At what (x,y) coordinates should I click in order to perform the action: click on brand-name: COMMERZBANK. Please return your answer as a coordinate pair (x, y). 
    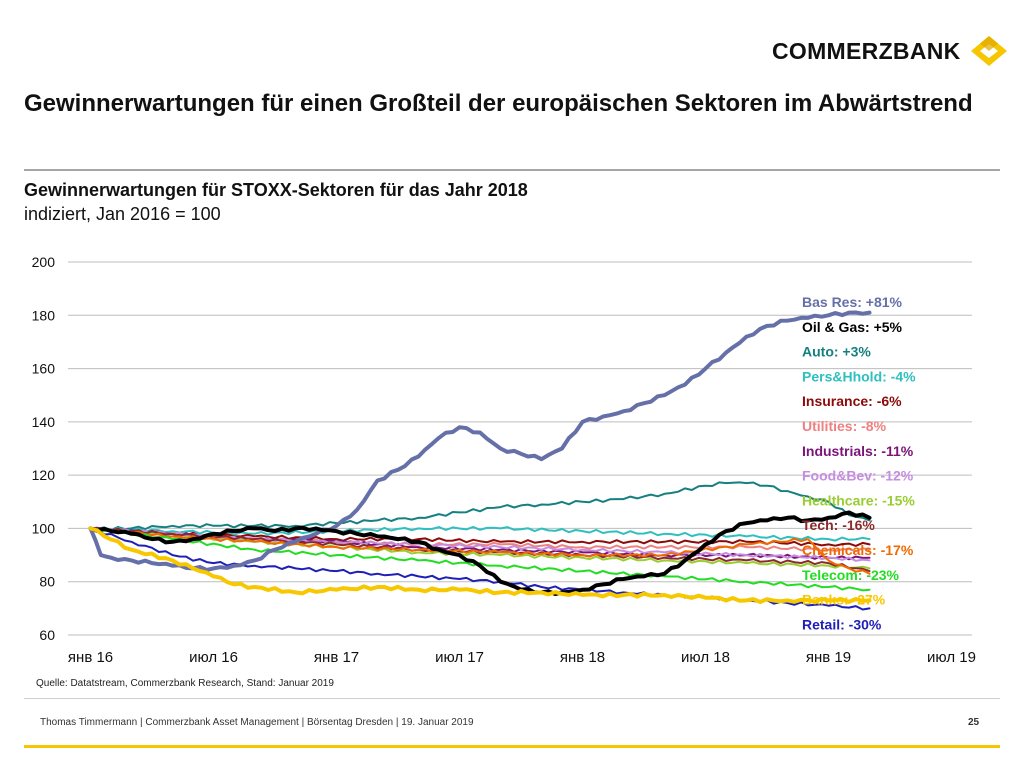
    Looking at the image, I should click on (866, 50).